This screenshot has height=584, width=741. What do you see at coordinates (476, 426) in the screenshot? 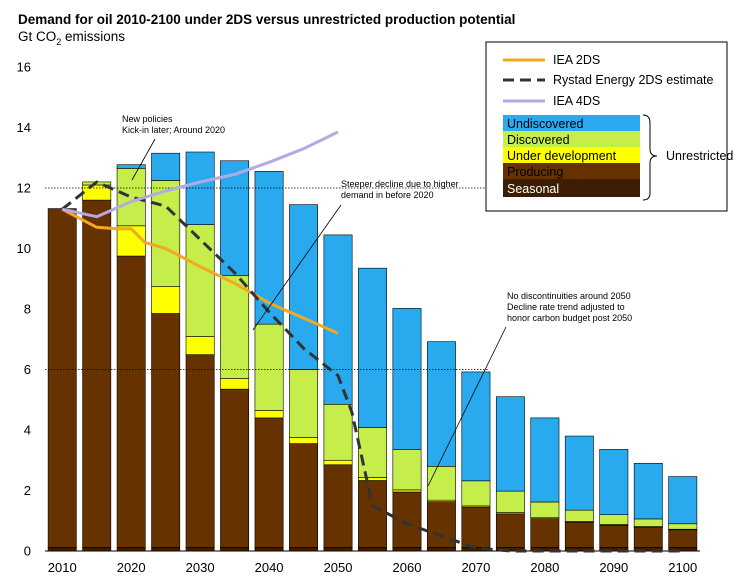
I see `bar-segment-undiscovered-2070` at bounding box center [476, 426].